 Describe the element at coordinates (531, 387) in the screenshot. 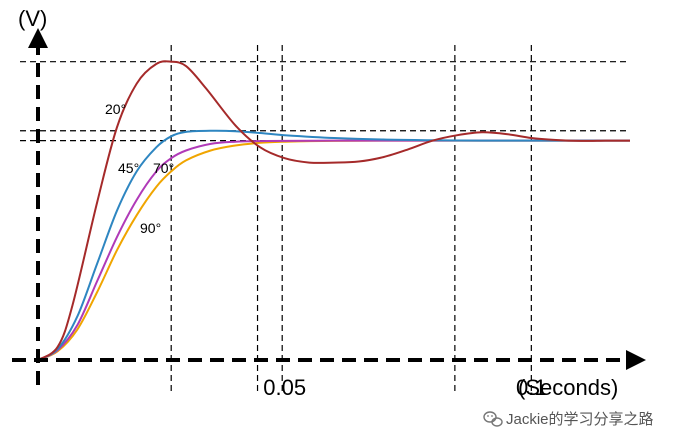

I see `x-tick-label-1: 0.1` at that location.